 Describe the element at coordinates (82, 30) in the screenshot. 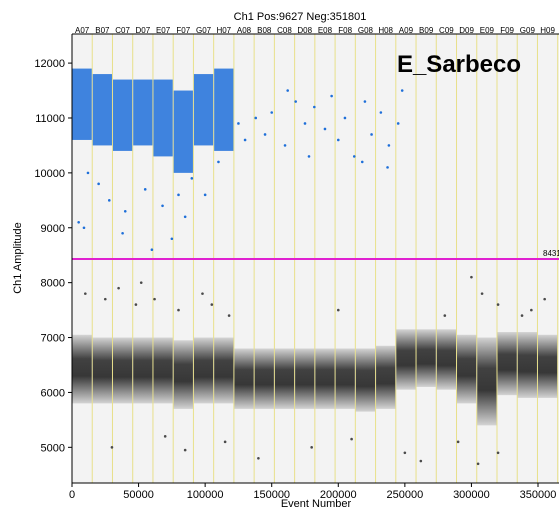

I see `well-label: A07` at that location.